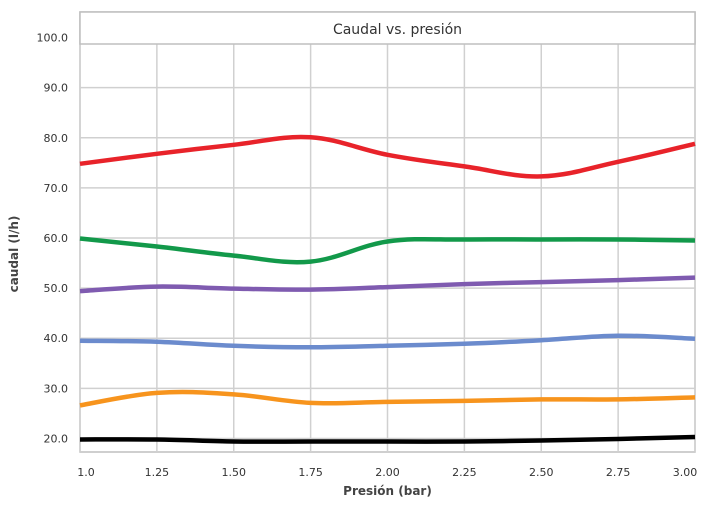  Describe the element at coordinates (56, 138) in the screenshot. I see `y-tick-label: 80.0` at that location.